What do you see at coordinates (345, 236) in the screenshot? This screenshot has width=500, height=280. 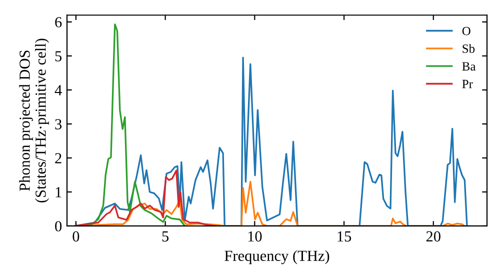 I see `x-tick-label: 15` at bounding box center [345, 236].